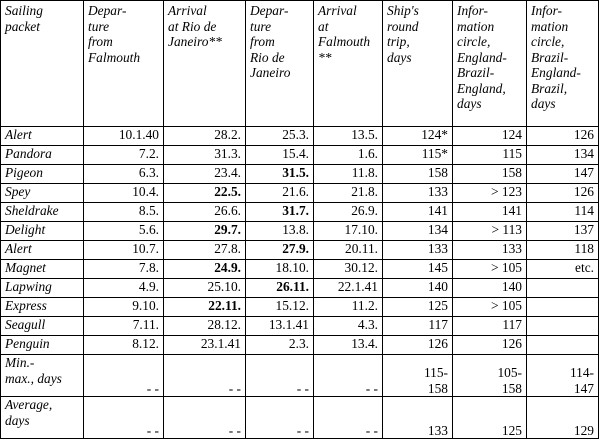 The height and width of the screenshot is (439, 600). I want to click on summary-circle-ebe-line: 125, so click(511, 430).